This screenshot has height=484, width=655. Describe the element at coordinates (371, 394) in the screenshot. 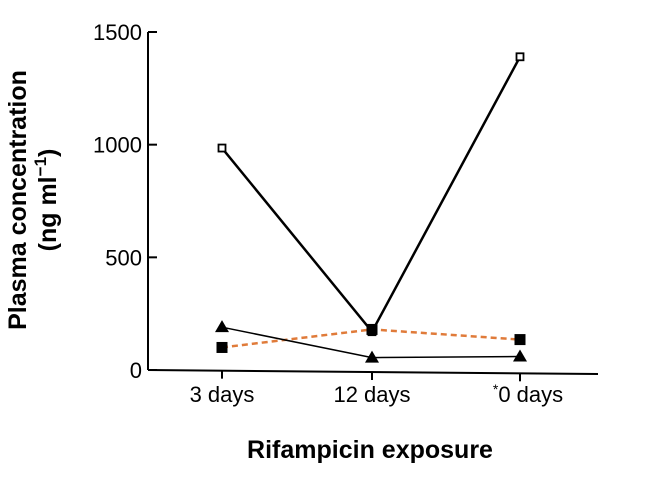

I see `x-tick-label: 12 days` at that location.